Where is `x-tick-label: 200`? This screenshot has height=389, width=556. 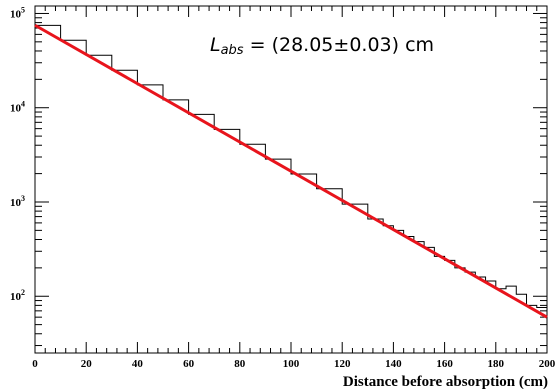
x-tick-label: 200 is located at coordinates (547, 364).